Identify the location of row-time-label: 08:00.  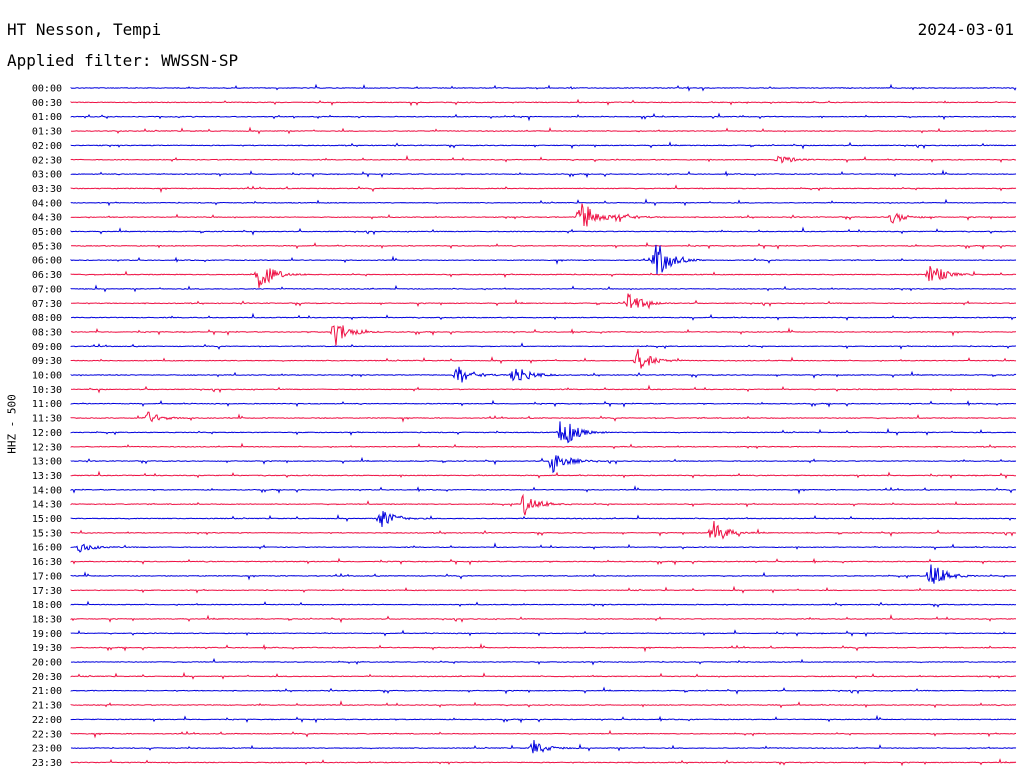
(47, 318).